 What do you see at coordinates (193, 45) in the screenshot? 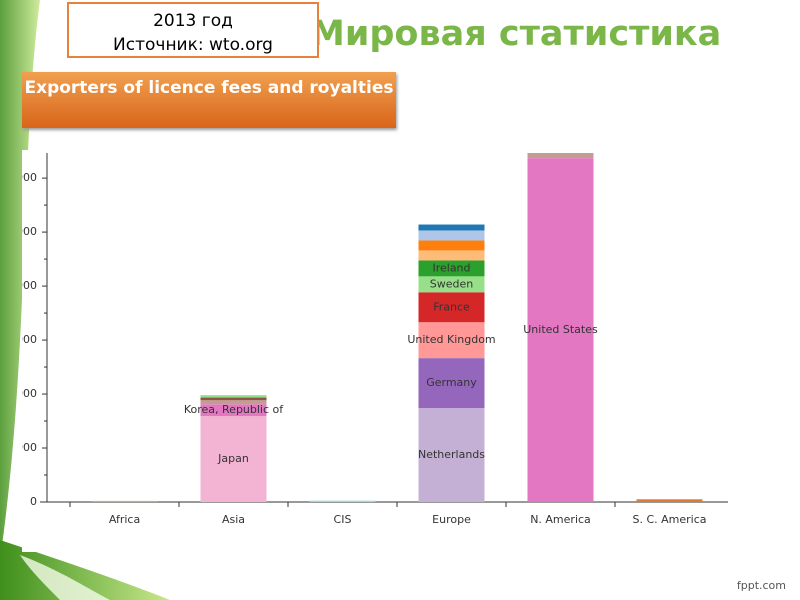
I see `info-line: Источник: wto.org` at bounding box center [193, 45].